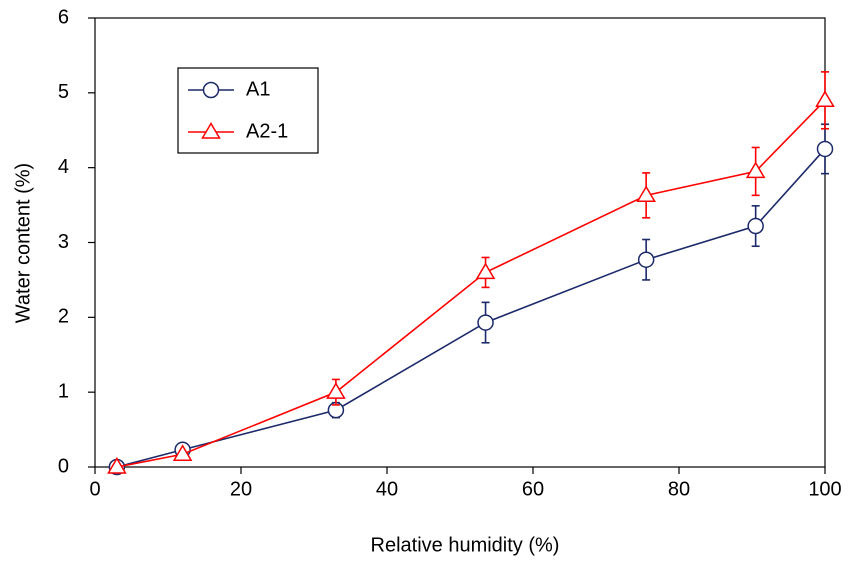 The height and width of the screenshot is (568, 853). What do you see at coordinates (63, 391) in the screenshot?
I see `y-tick-label: 1` at bounding box center [63, 391].